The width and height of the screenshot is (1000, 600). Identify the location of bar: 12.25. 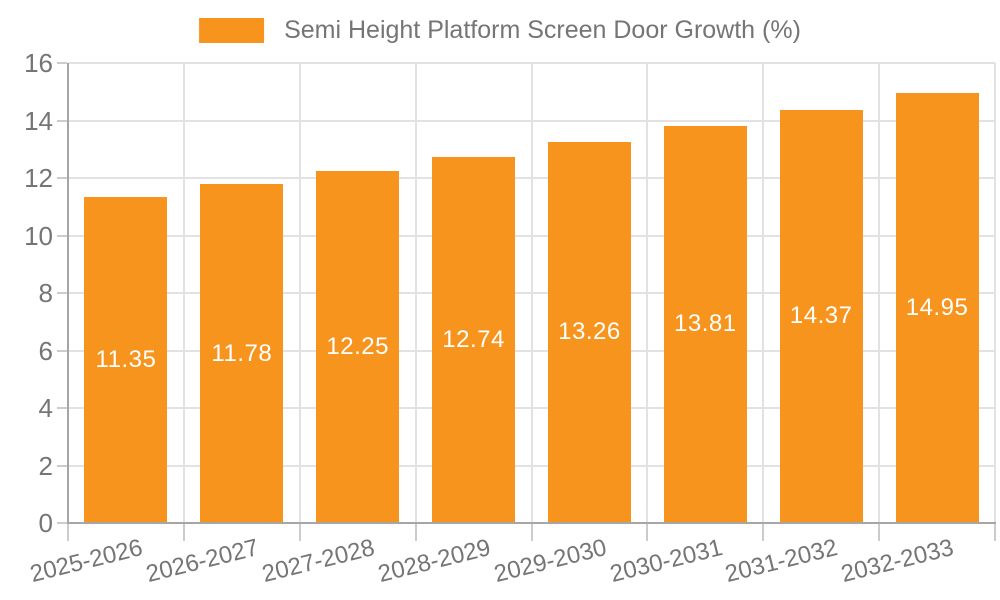
(358, 346).